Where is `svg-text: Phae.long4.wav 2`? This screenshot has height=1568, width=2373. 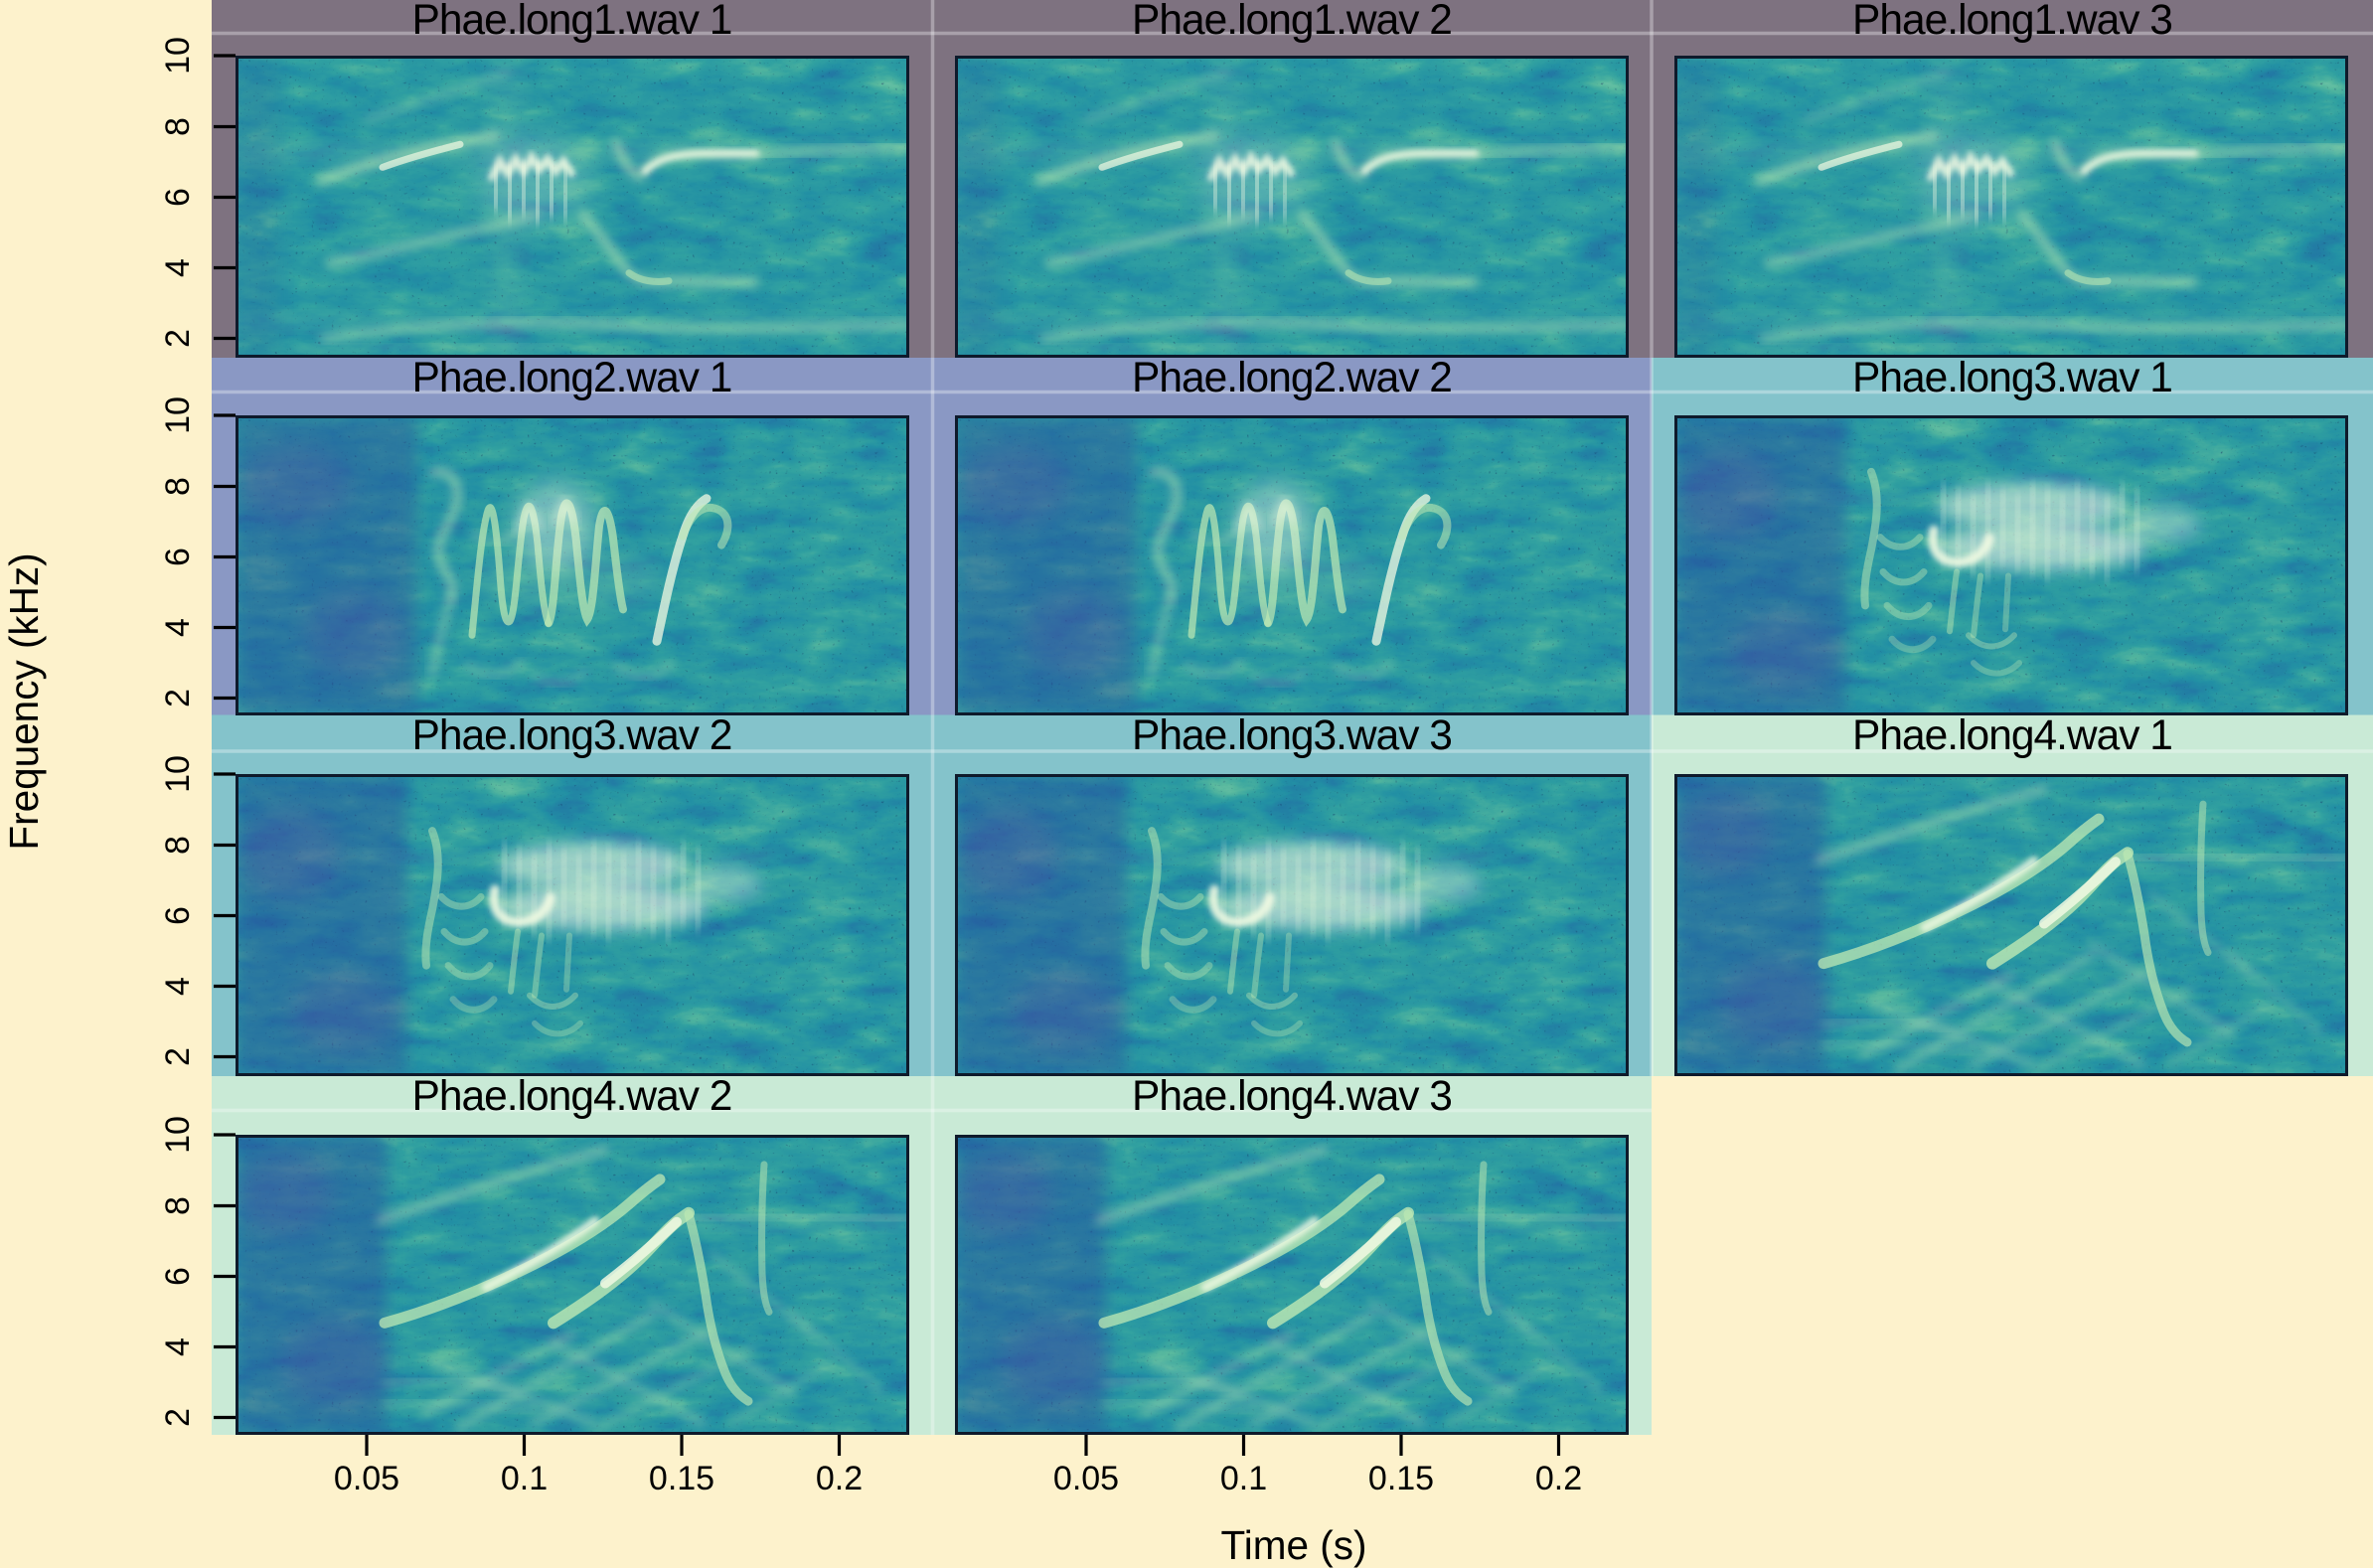
svg-text: Phae.long4.wav 2 is located at coordinates (572, 1096).